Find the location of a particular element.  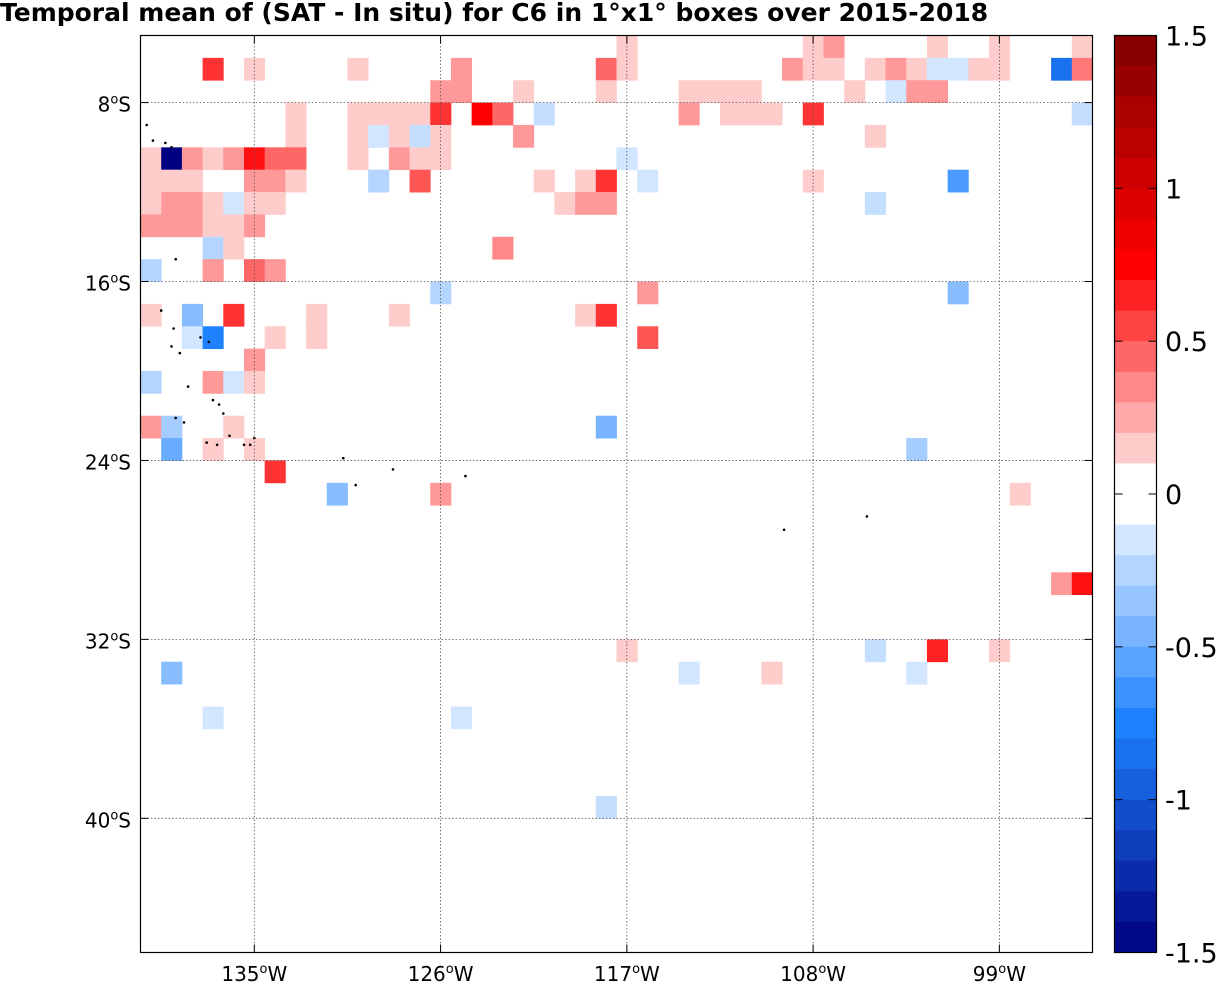

colorbar-tick-label: -1.5 is located at coordinates (1191, 954).